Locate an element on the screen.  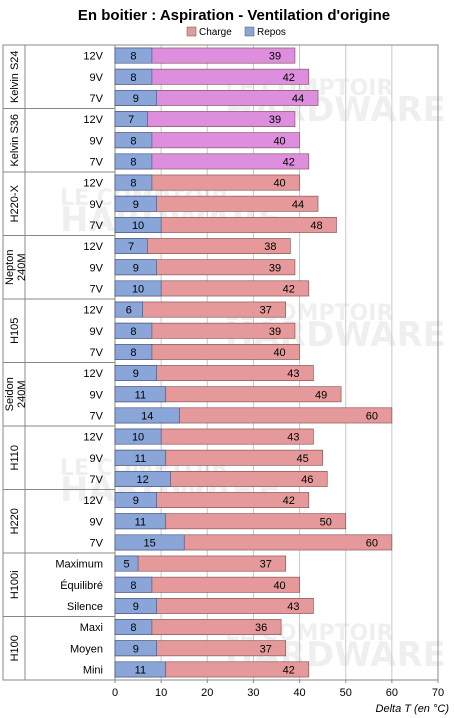
x-tick-label: 30 is located at coordinates (253, 693).